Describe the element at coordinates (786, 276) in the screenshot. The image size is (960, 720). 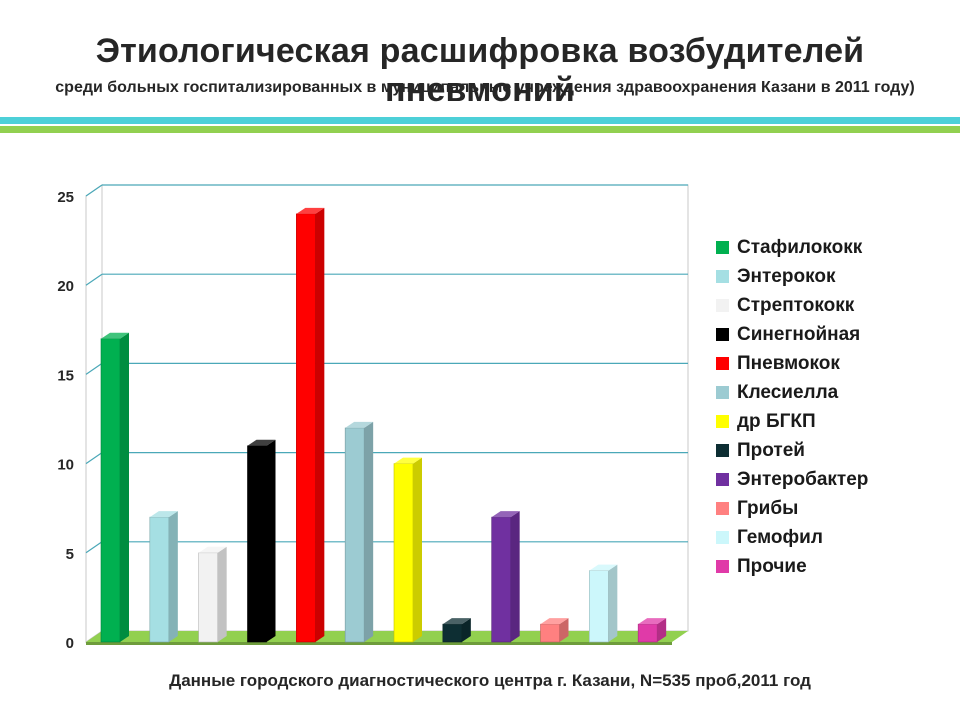
I see `legend-label: Энтерокок` at that location.